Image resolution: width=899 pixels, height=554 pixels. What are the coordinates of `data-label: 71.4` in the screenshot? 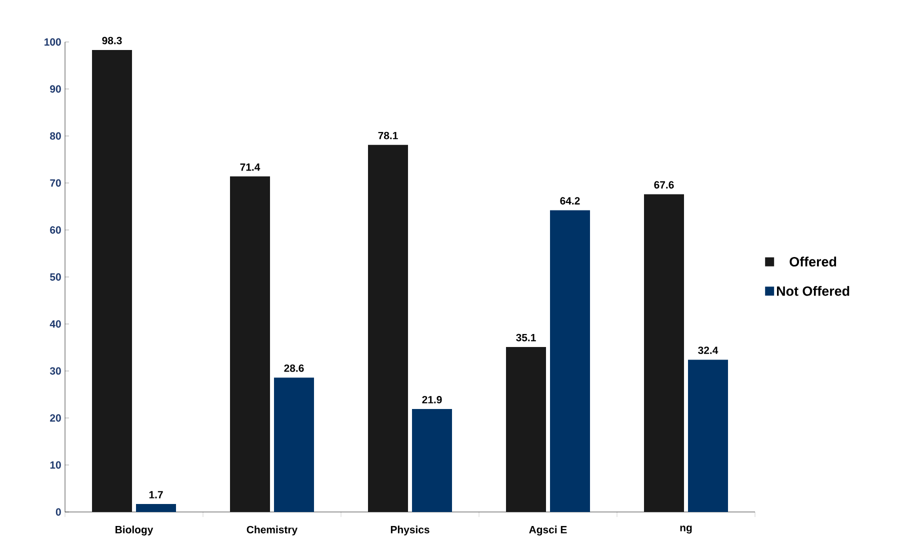 It's located at (250, 167).